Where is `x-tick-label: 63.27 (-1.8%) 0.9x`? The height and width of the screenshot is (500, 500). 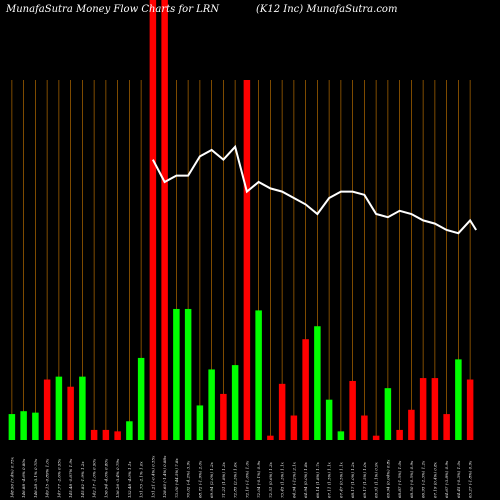
x-tick-label: 63.27 (-1.8%) 0.9x is located at coordinates (470, 479).